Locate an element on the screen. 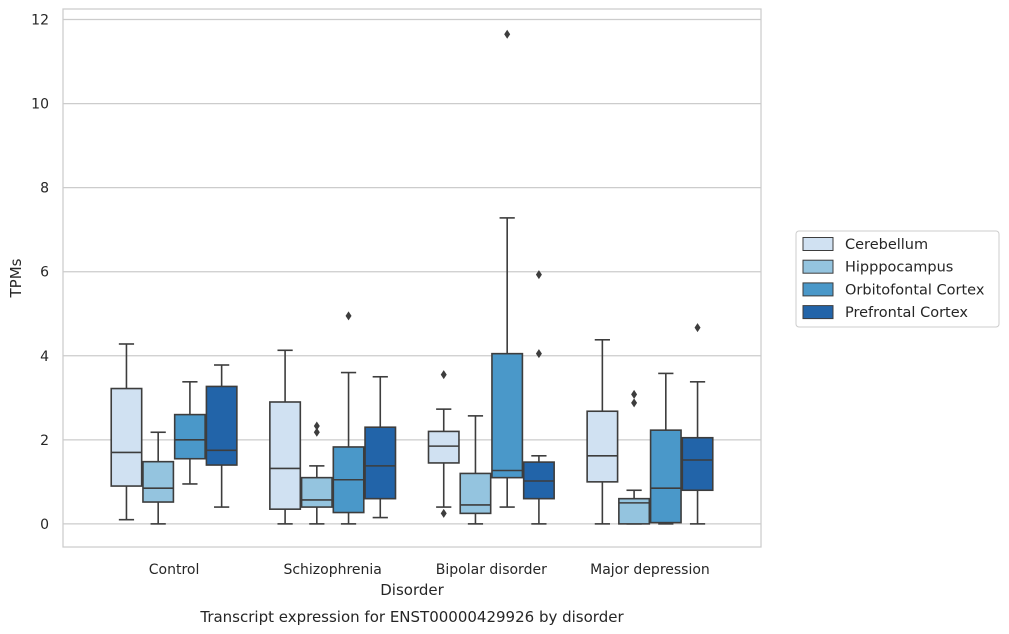 The image size is (1009, 634). x-tick-label: Bipolar disorder is located at coordinates (491, 570).